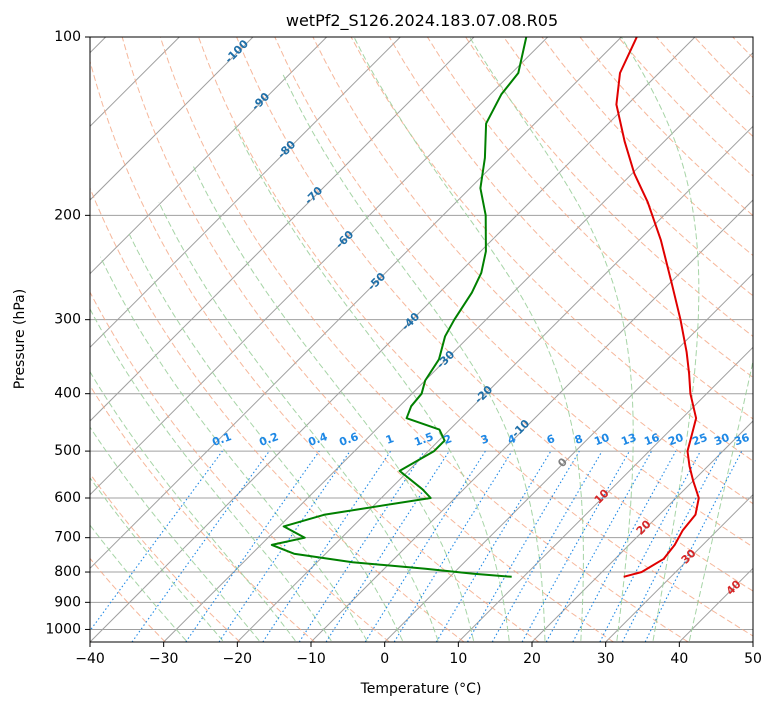  What do you see at coordinates (651, 440) in the screenshot?
I see `mixing-ratio-label: 16` at bounding box center [651, 440].